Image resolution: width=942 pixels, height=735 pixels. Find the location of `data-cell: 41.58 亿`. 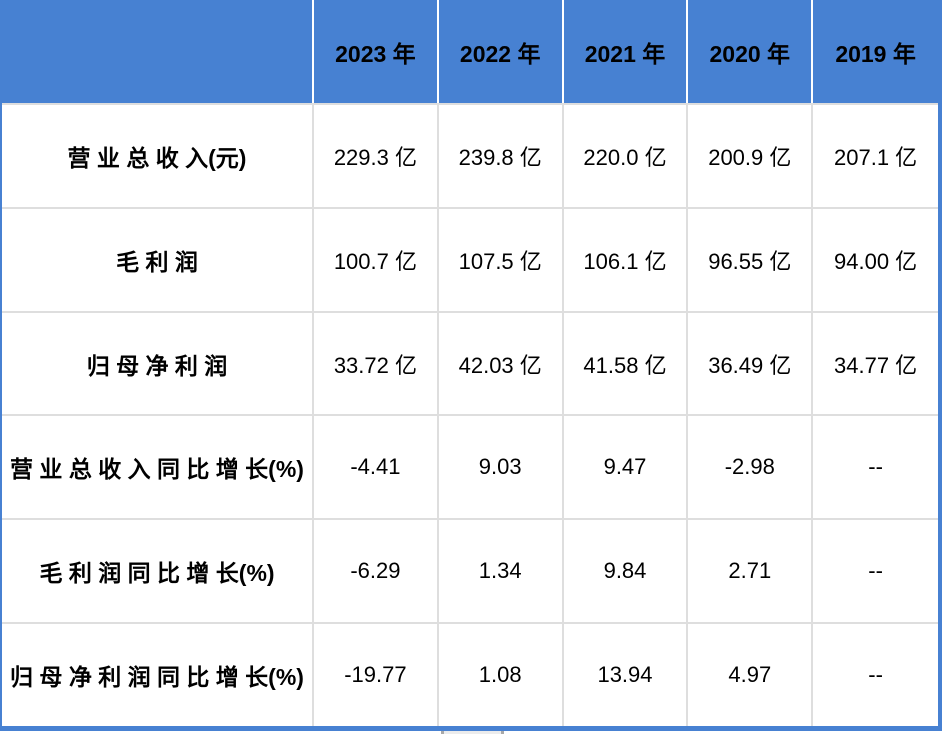

data-cell: 41.58 亿 is located at coordinates (626, 363).